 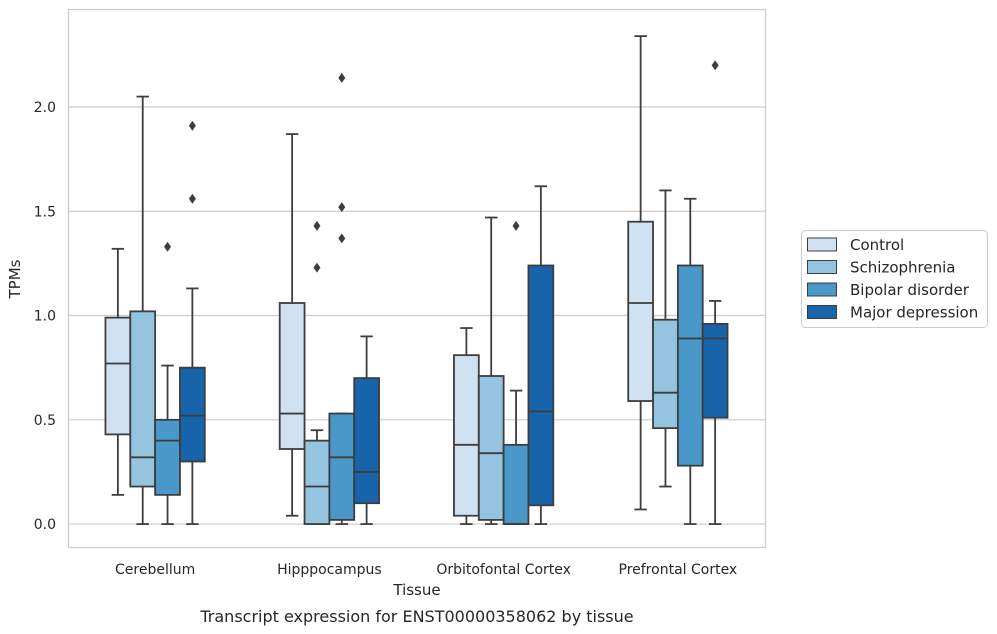 I want to click on y-tick-labels: 0.0 0.5 1.0 1.5 2.0, so click(x=45, y=316).